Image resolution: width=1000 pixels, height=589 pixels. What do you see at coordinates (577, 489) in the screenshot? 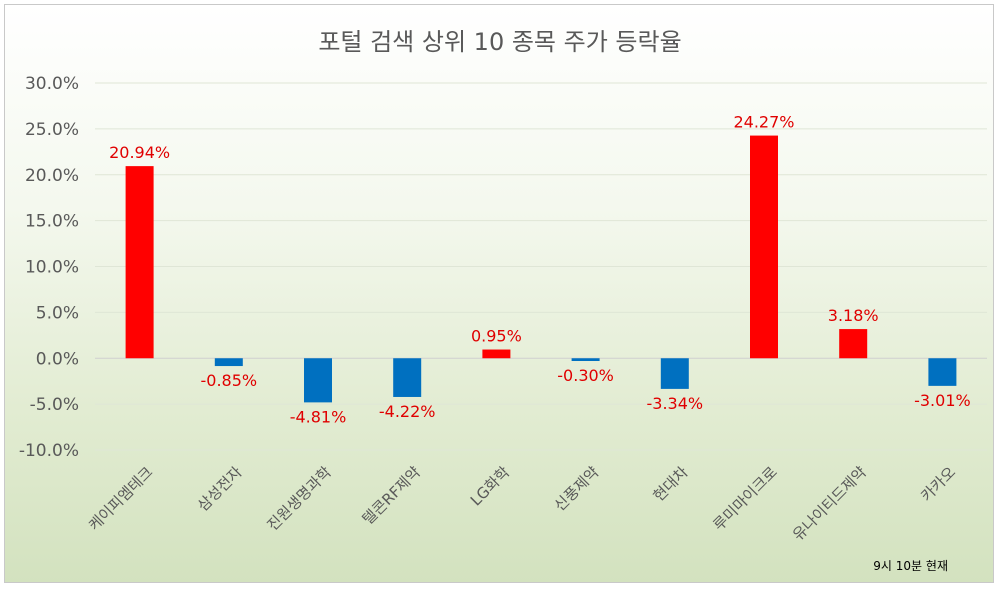
I see `x-tick-label: 신풍제약` at bounding box center [577, 489].